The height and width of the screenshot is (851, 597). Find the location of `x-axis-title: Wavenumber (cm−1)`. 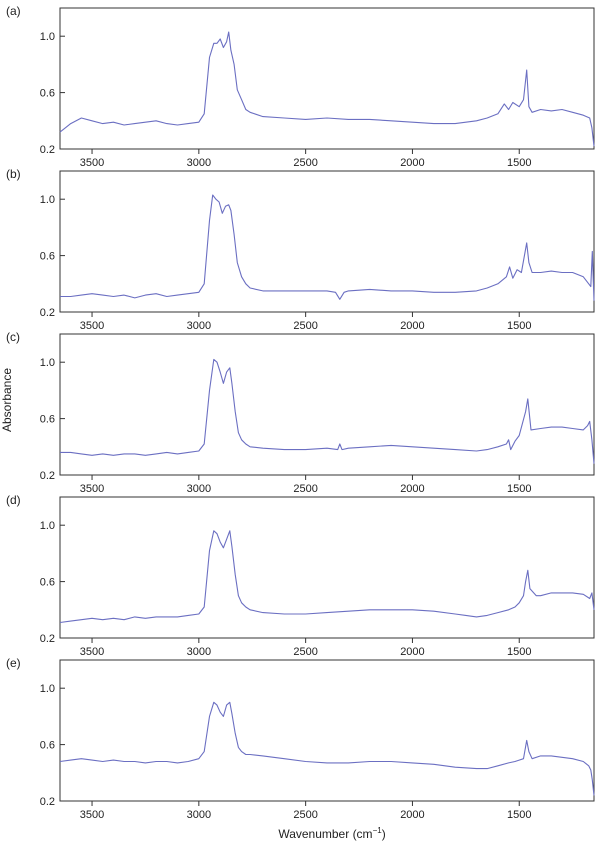

x-axis-title: Wavenumber (cm−1) is located at coordinates (331, 833).